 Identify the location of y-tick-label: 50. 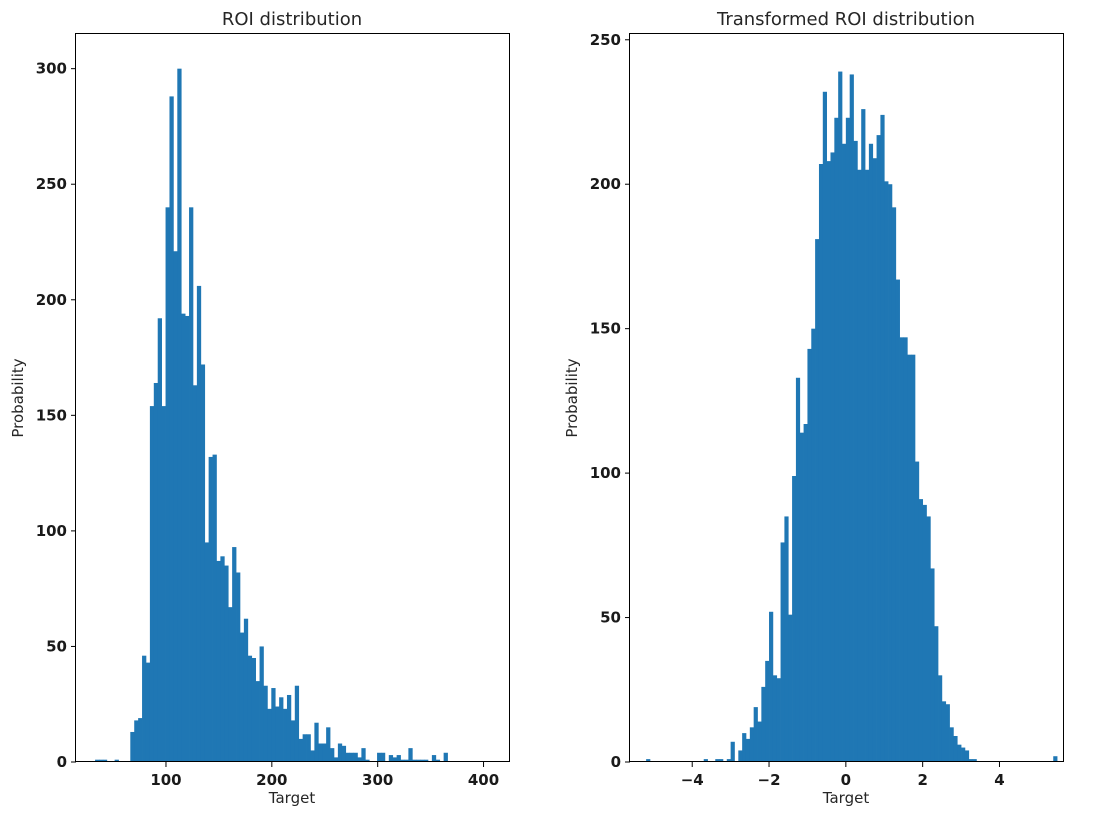
(610, 618).